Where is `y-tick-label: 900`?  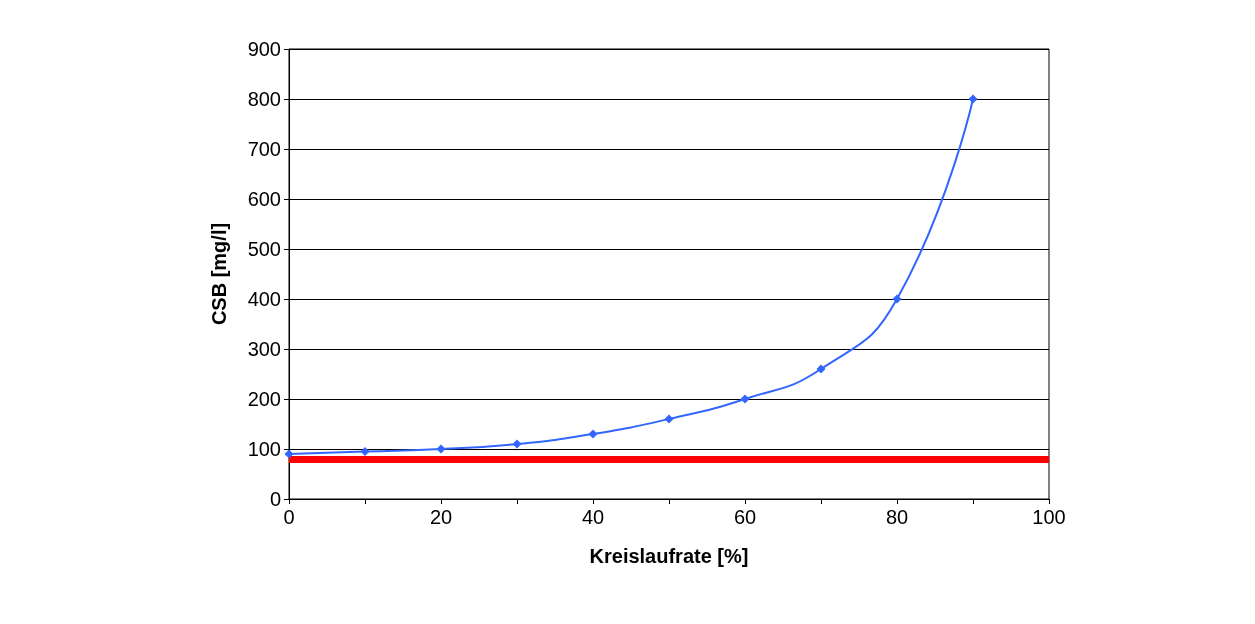 y-tick-label: 900 is located at coordinates (264, 49).